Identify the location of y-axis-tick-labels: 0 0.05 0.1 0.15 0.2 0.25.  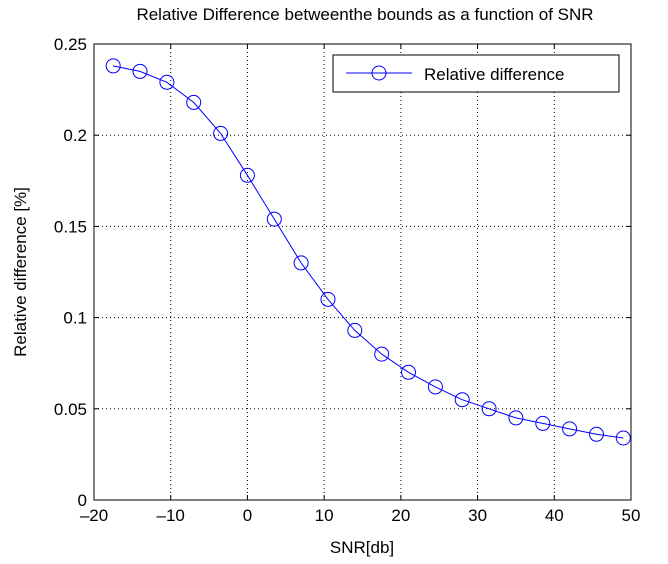
(70, 272).